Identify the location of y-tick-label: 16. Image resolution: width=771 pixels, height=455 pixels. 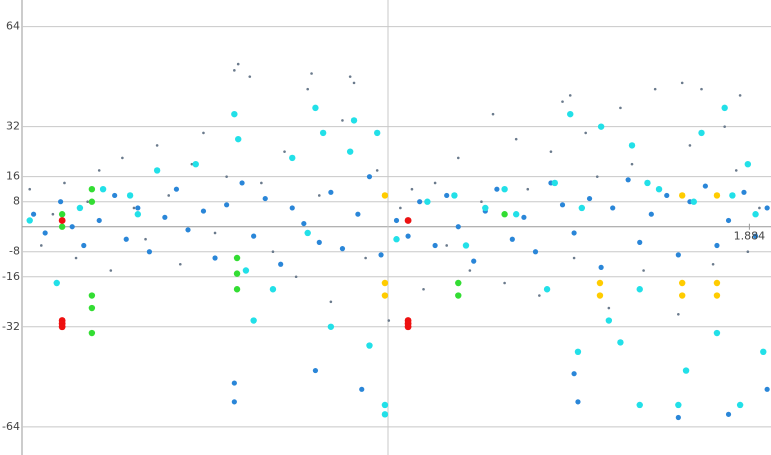
(13, 176).